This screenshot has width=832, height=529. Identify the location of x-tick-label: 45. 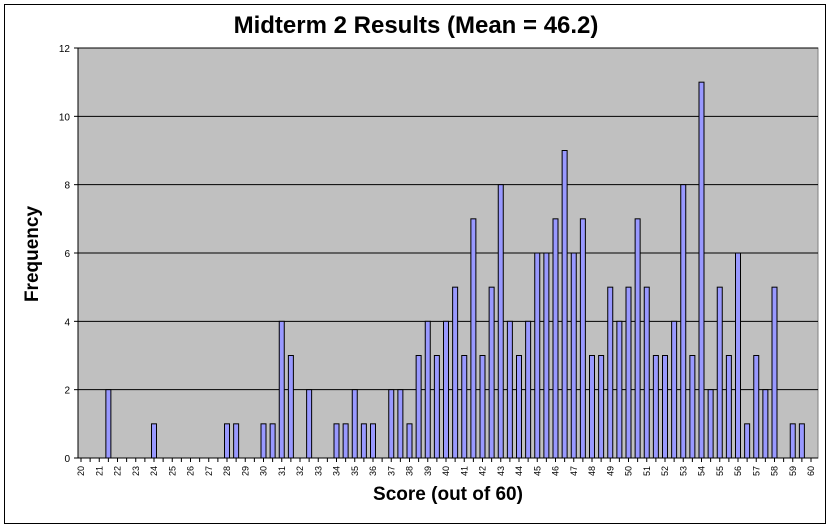
(537, 471).